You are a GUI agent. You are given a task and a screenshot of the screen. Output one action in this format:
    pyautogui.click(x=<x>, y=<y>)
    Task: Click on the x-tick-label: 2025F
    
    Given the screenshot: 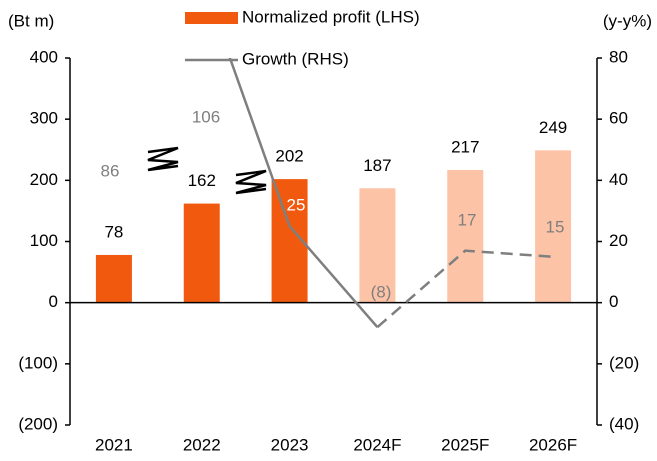 What is the action you would take?
    pyautogui.click(x=465, y=444)
    